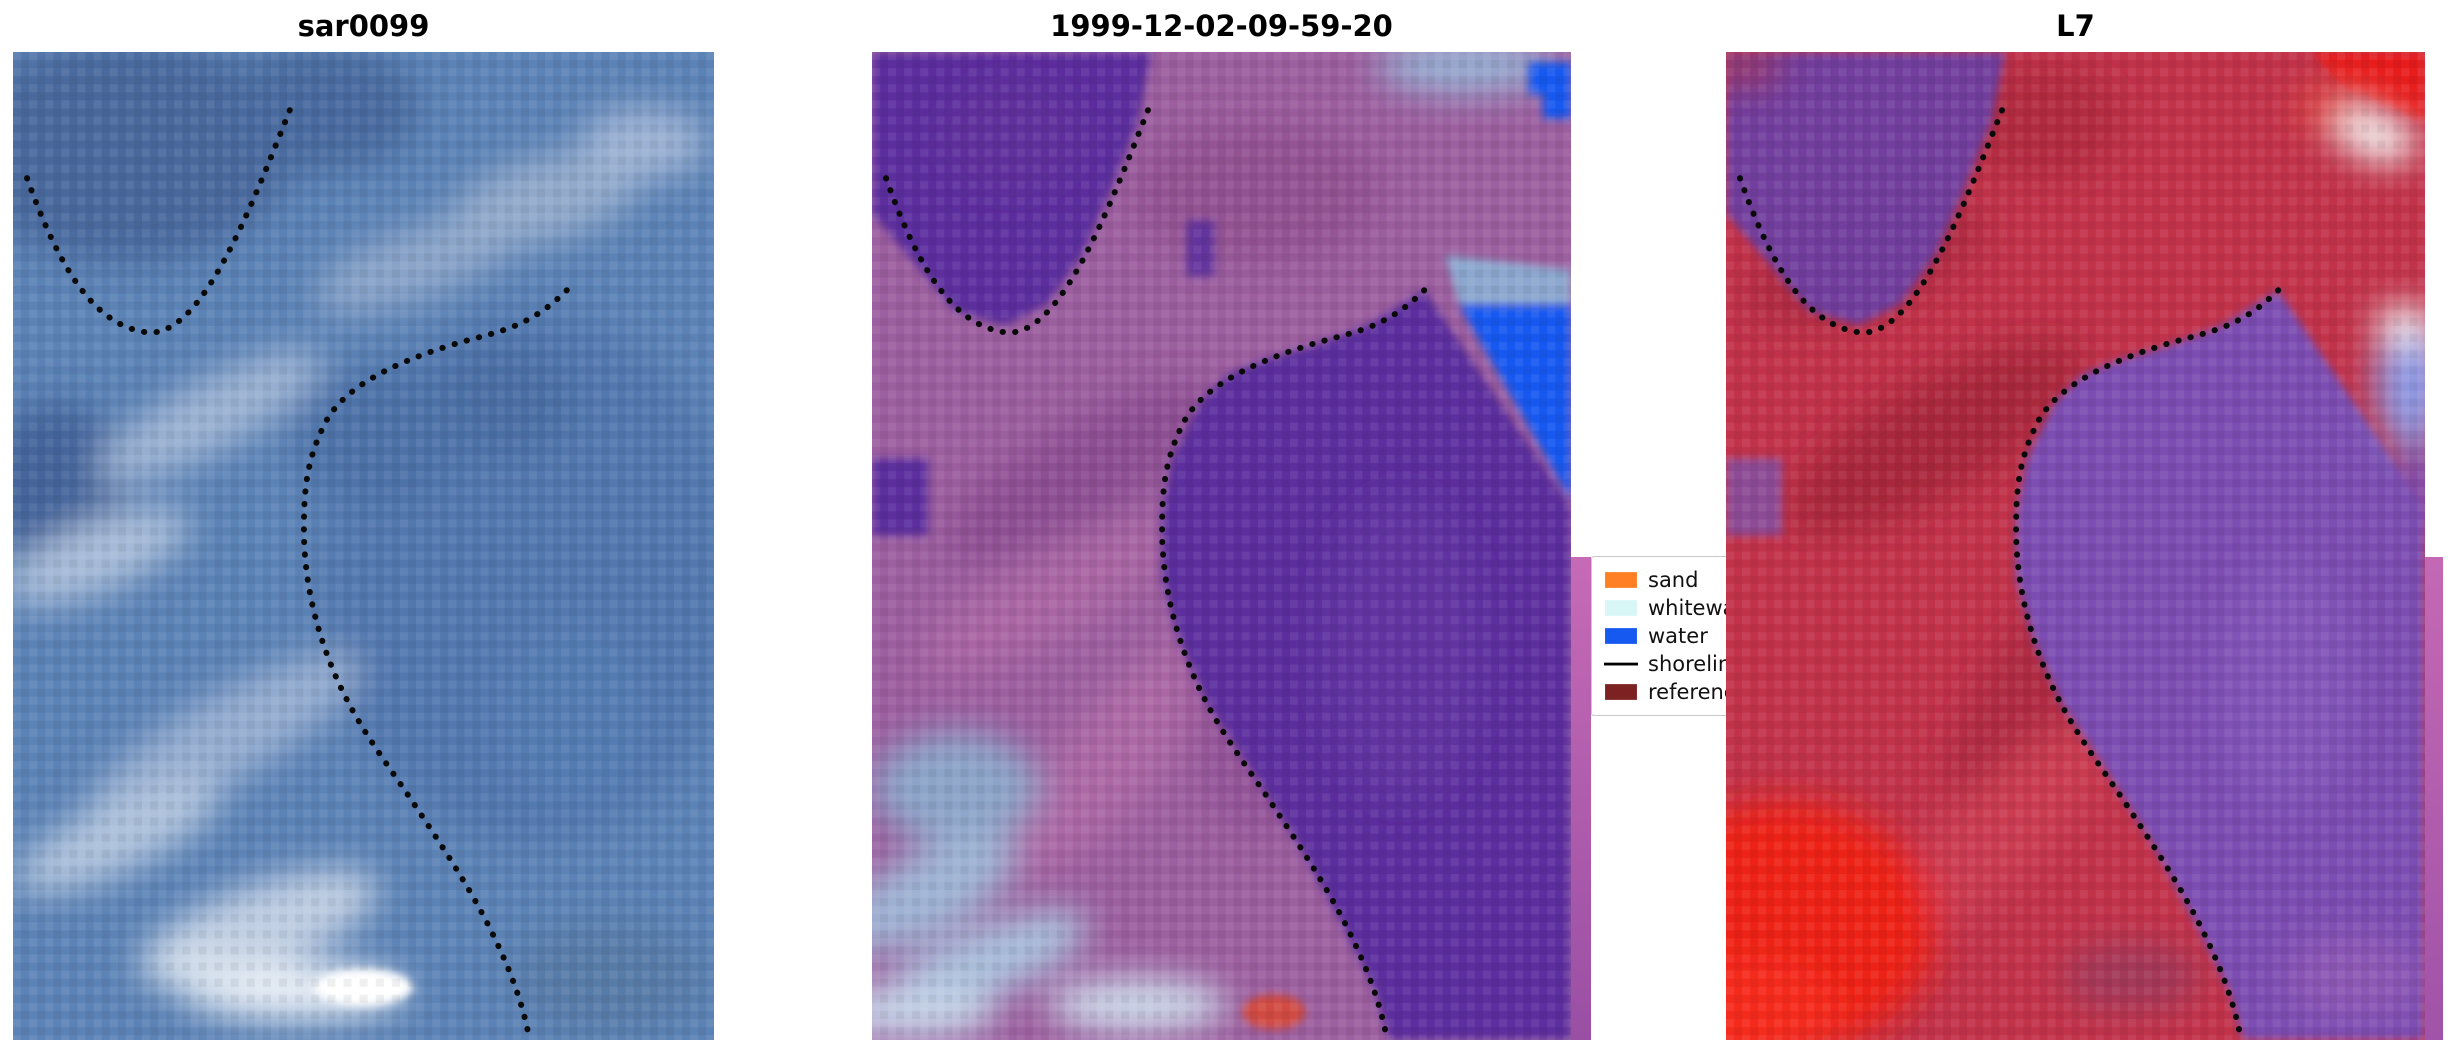 This screenshot has width=2460, height=1059. What do you see at coordinates (1673, 580) in the screenshot?
I see `legend-label: sand` at bounding box center [1673, 580].